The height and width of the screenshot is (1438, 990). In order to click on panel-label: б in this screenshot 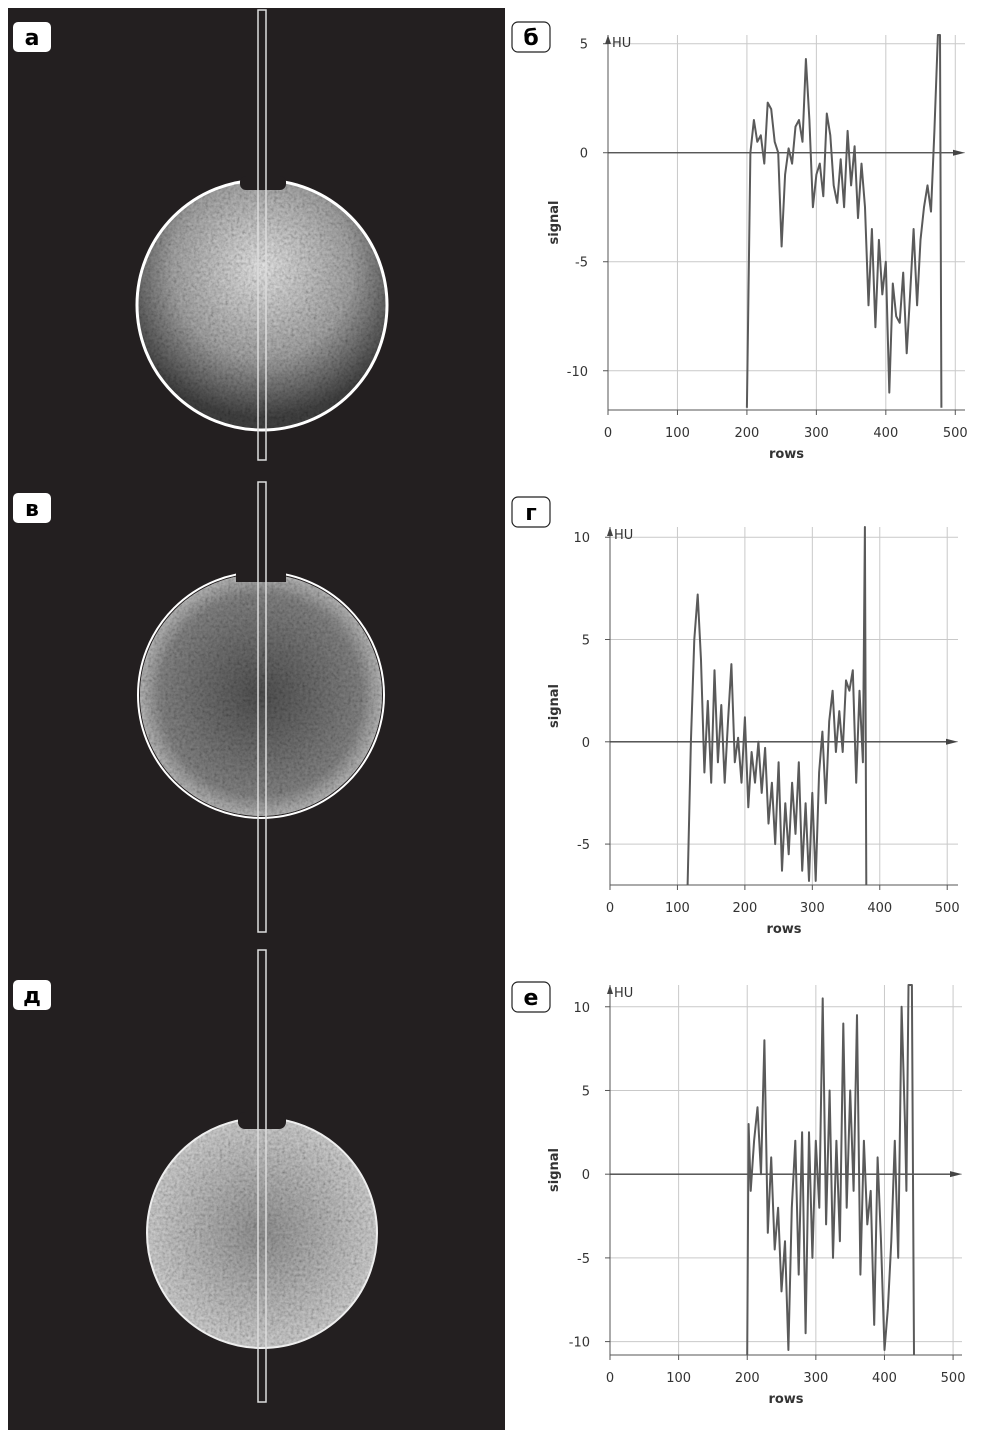, I will do `click(530, 38)`.